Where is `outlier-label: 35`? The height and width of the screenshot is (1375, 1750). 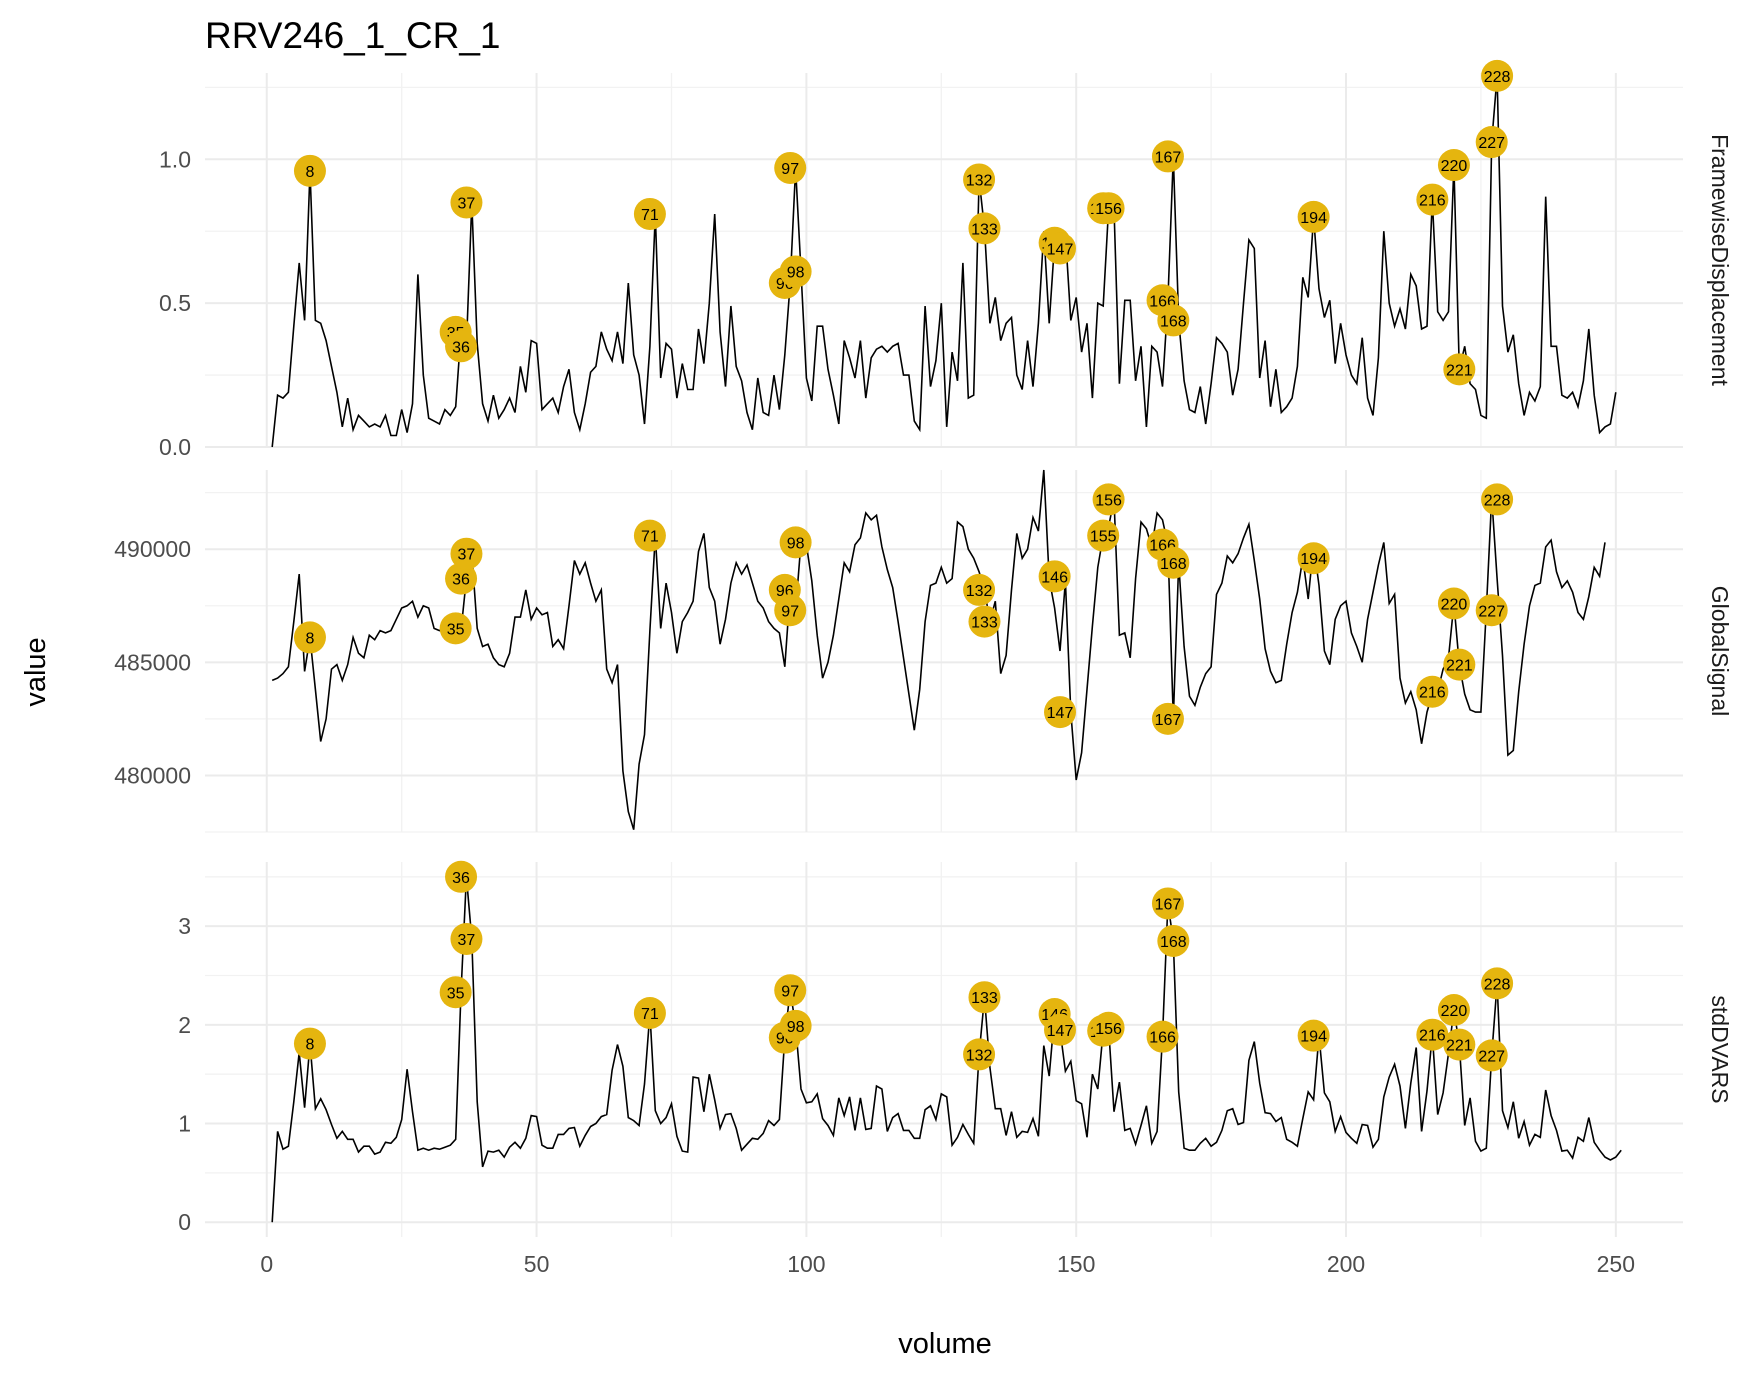 outlier-label: 35 is located at coordinates (456, 629).